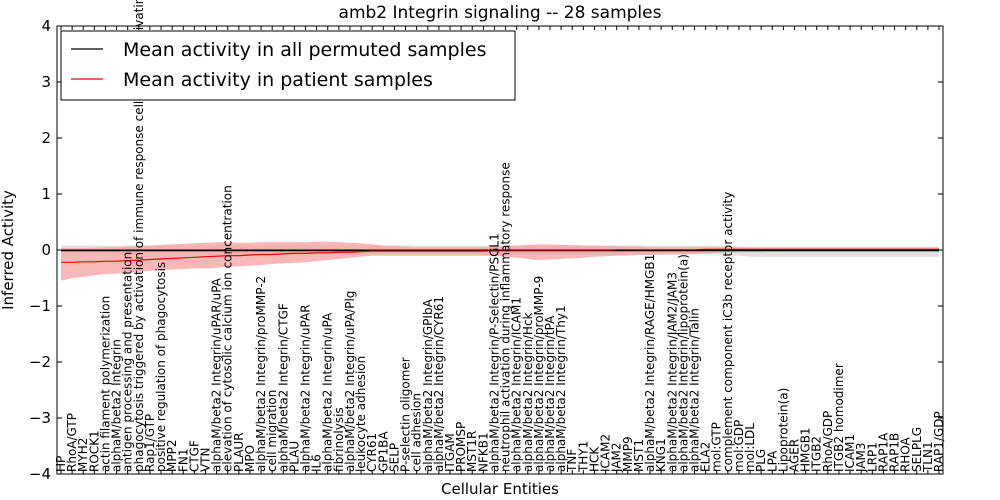 This screenshot has height=500, width=1000. What do you see at coordinates (40, 306) in the screenshot?
I see `y-tick-label: −1` at bounding box center [40, 306].